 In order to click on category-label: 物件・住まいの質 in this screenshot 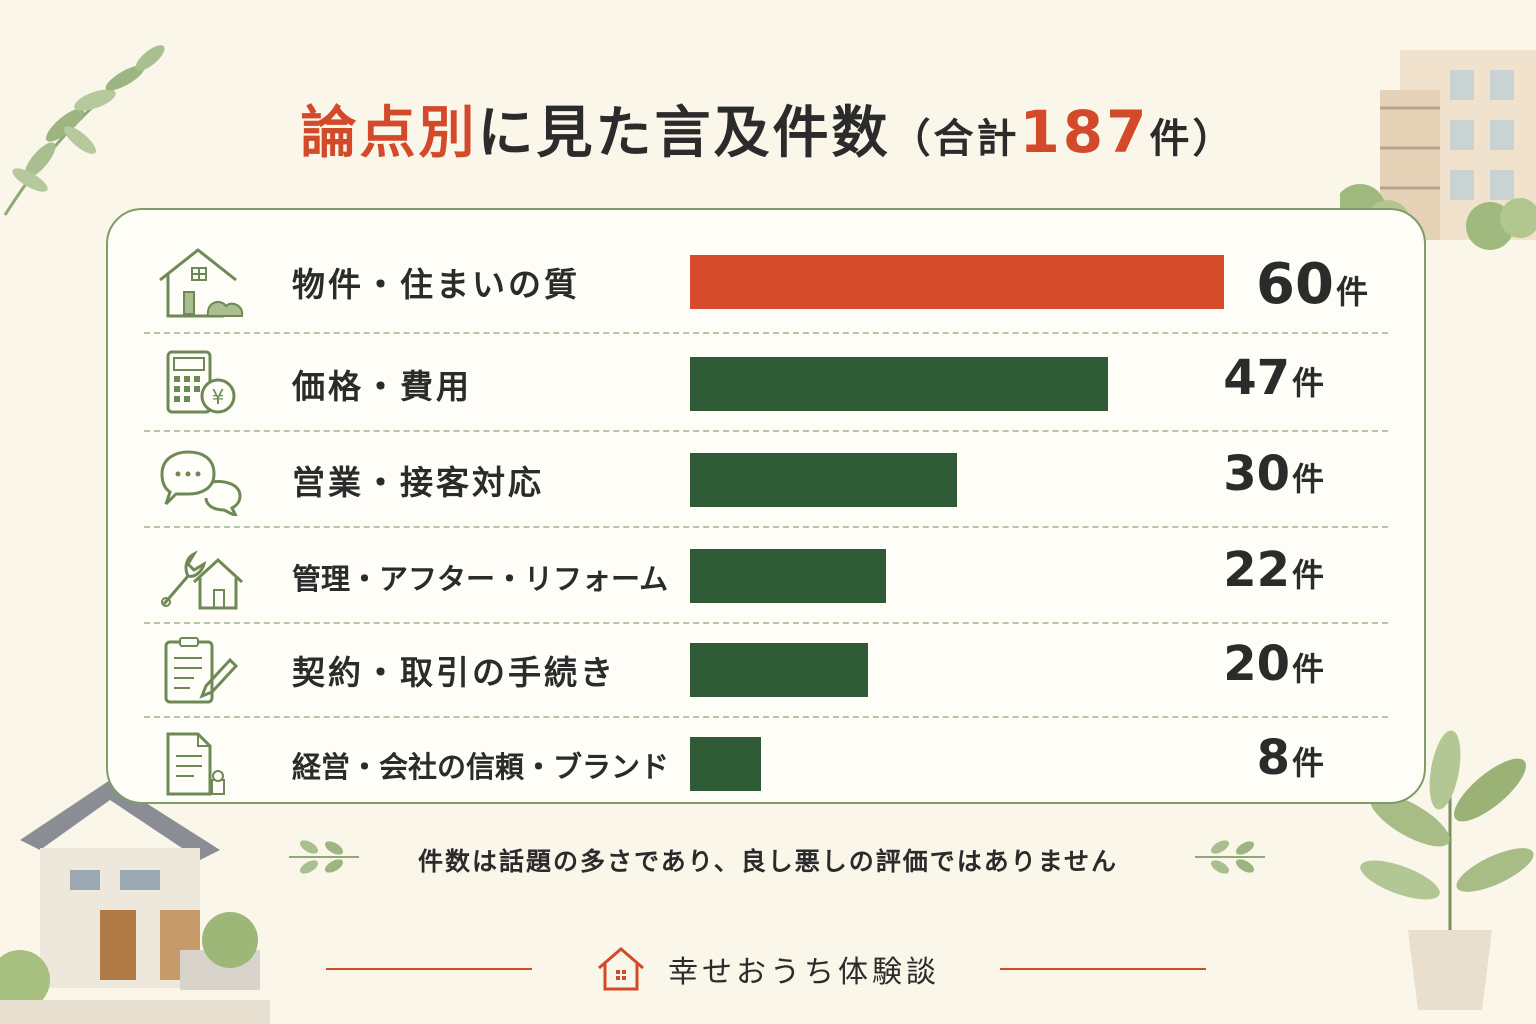, I will do `click(436, 284)`.